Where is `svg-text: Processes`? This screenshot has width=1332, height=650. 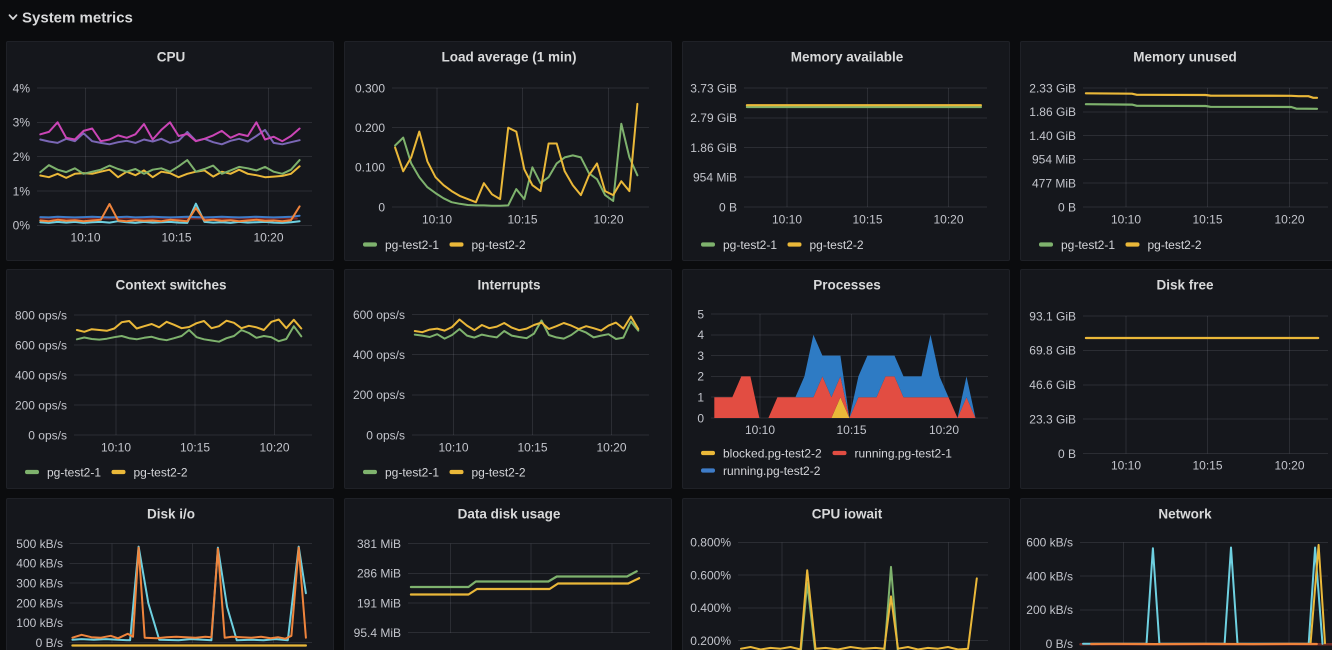 svg-text: Processes is located at coordinates (847, 284).